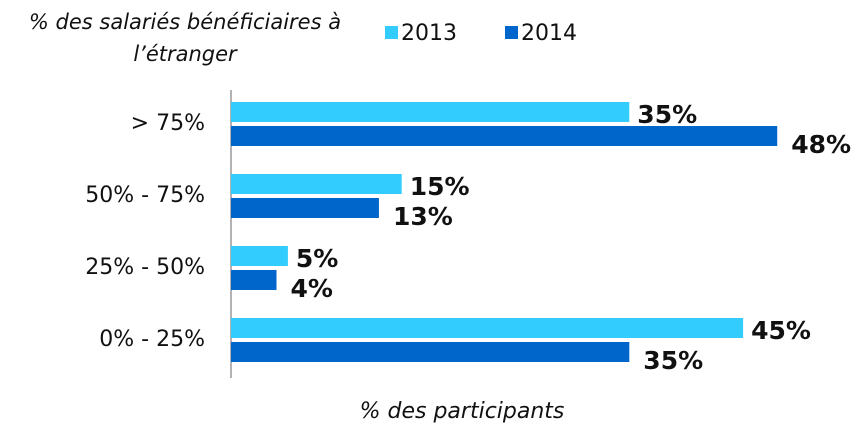 This screenshot has height=436, width=859. What do you see at coordinates (549, 33) in the screenshot?
I see `legend-label: 2014` at bounding box center [549, 33].